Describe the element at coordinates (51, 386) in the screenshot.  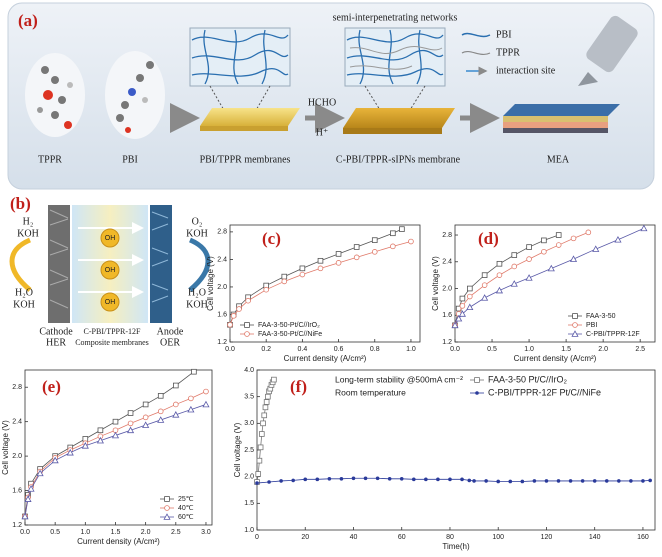
I see `panel-label: (e)` at that location.